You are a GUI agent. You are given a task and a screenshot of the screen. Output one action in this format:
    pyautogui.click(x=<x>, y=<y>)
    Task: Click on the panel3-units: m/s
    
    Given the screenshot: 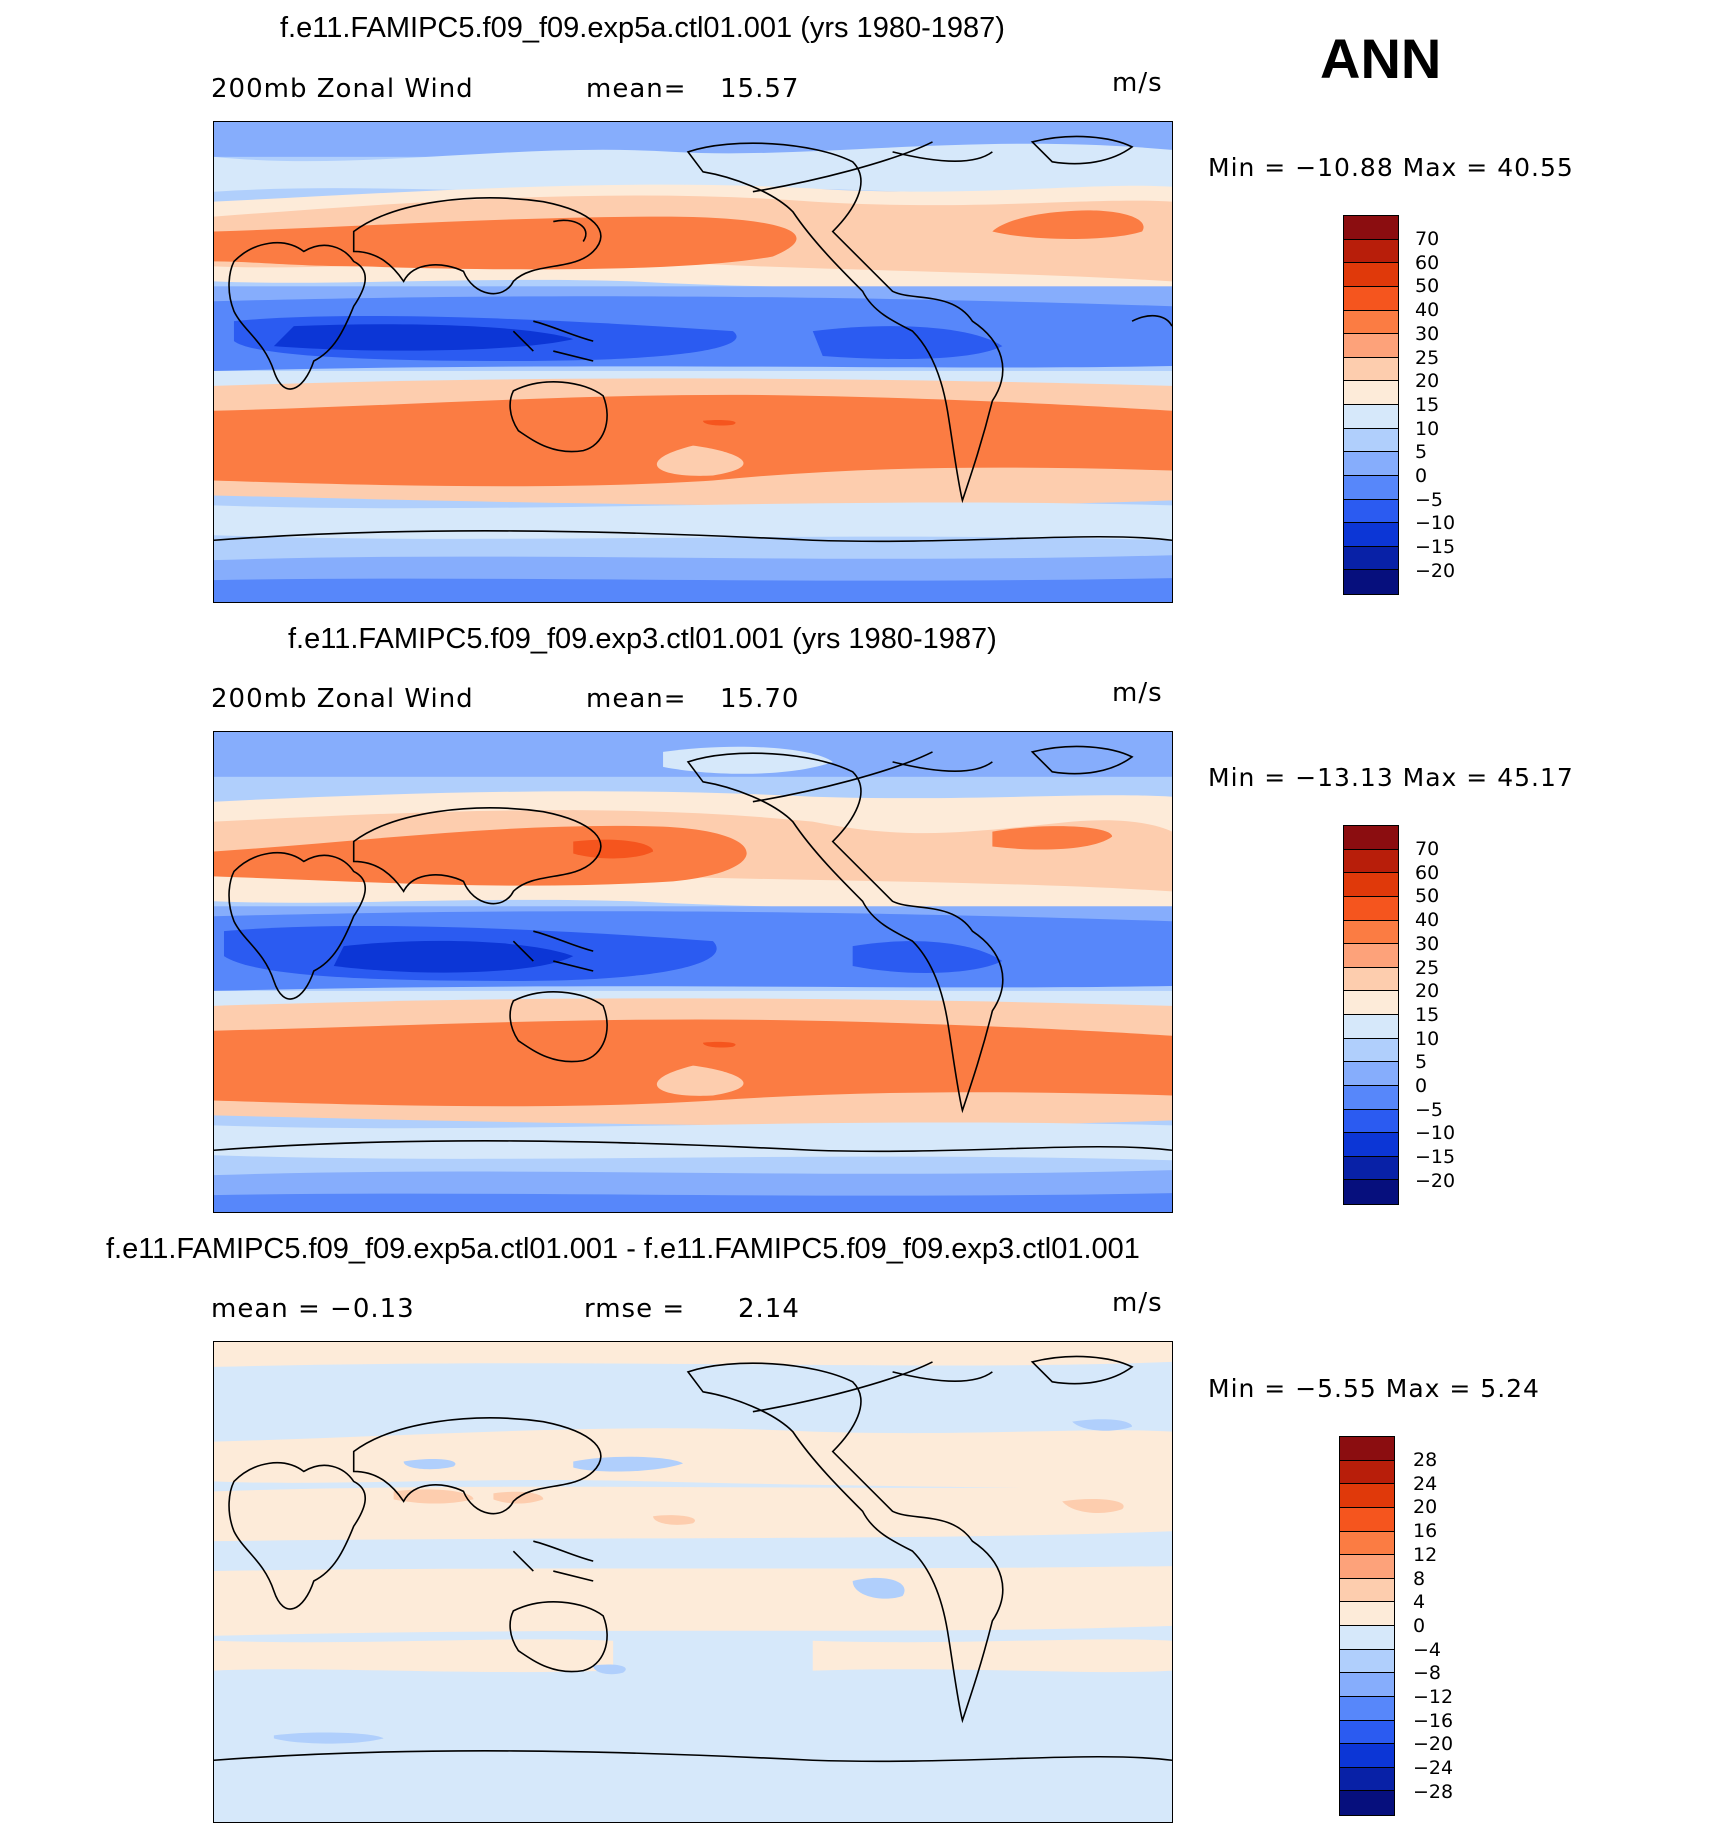 What is the action you would take?
    pyautogui.click(x=1137, y=1303)
    